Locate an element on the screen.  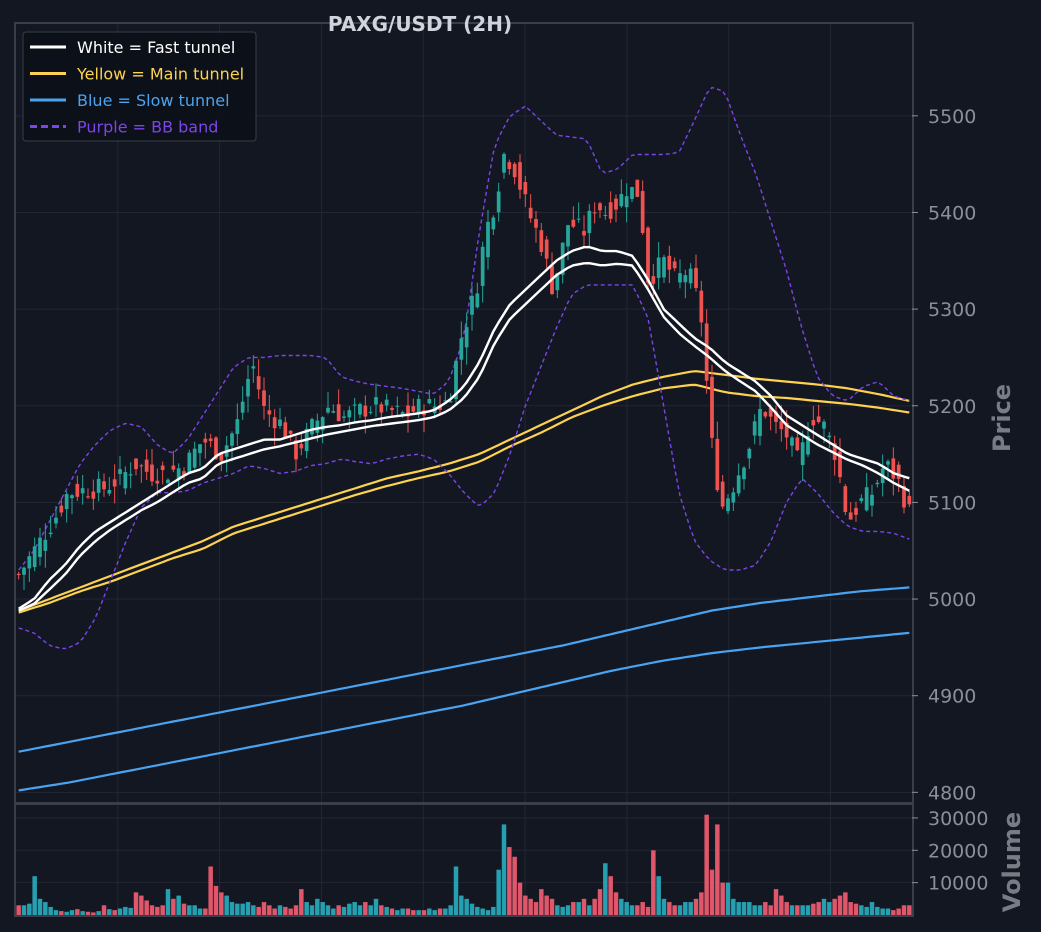
price-tick-label: 5000 is located at coordinates (952, 600).